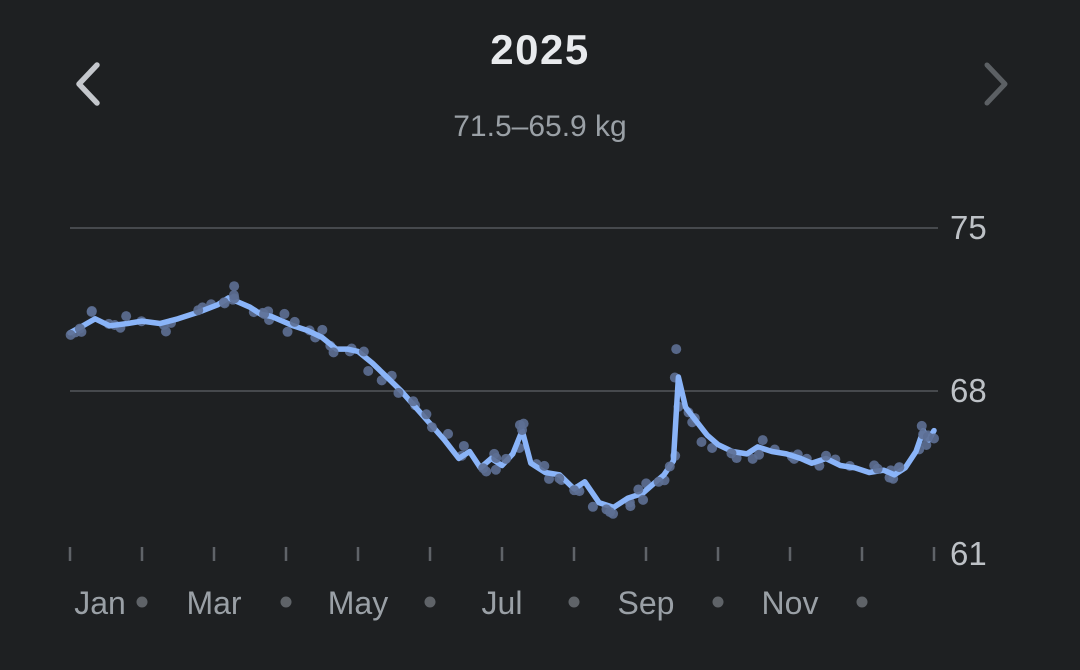 Image resolution: width=1080 pixels, height=670 pixels. I want to click on chevron-right-icon, so click(996, 84).